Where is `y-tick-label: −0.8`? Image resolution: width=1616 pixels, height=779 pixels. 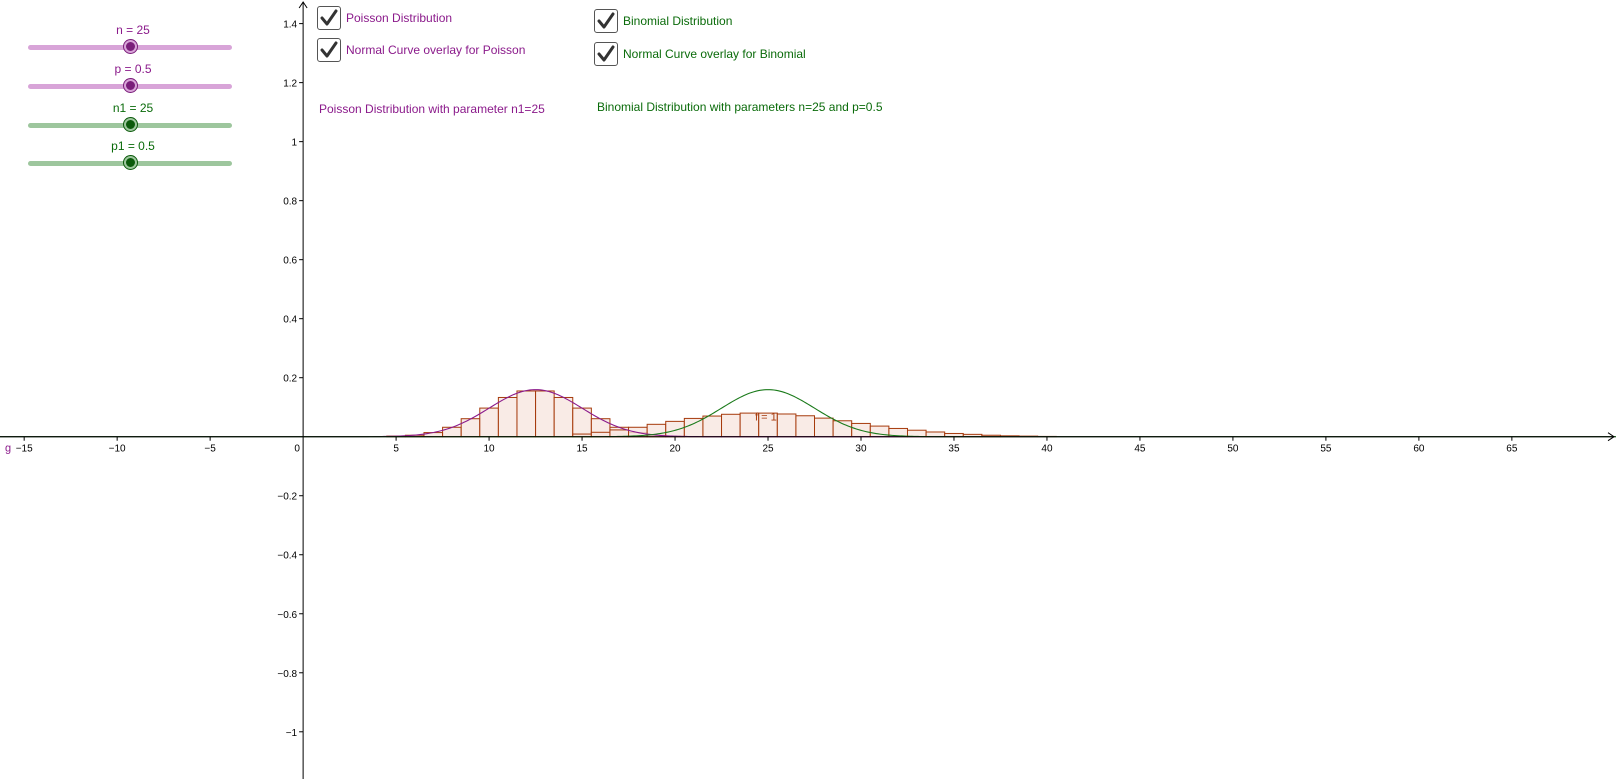
y-tick-label: −0.8 is located at coordinates (287, 674).